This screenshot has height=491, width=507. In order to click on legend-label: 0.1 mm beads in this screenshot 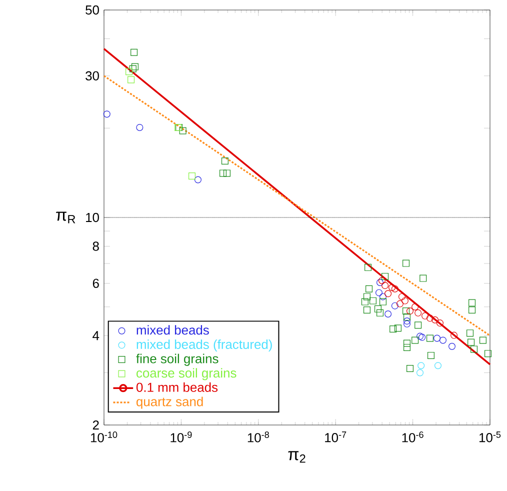, I will do `click(177, 387)`.